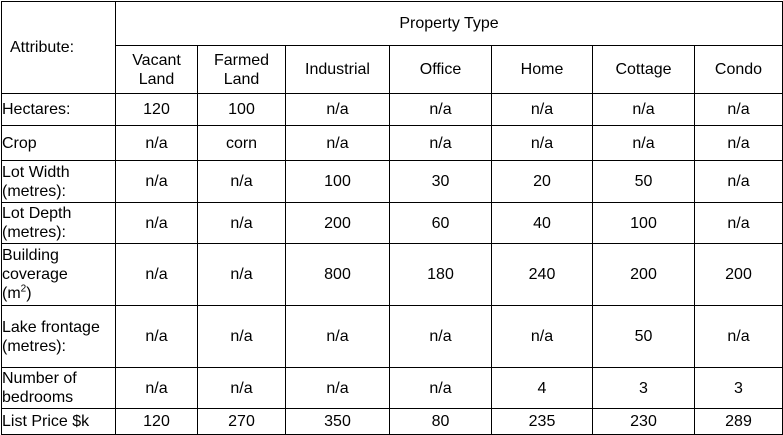 The height and width of the screenshot is (435, 783). I want to click on column-header-office: Office, so click(440, 69).